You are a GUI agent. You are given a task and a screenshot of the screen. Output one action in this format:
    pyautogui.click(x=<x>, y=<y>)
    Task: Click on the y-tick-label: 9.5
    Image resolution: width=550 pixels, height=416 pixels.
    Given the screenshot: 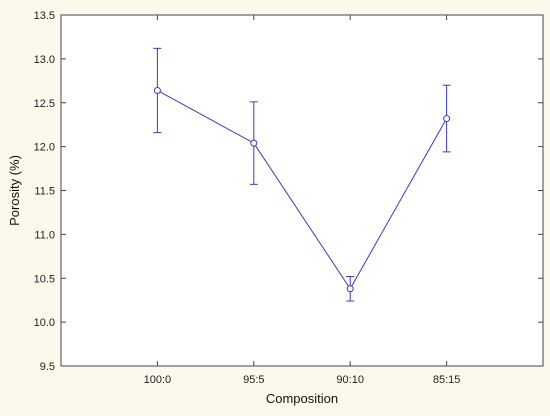 What is the action you would take?
    pyautogui.click(x=47, y=367)
    